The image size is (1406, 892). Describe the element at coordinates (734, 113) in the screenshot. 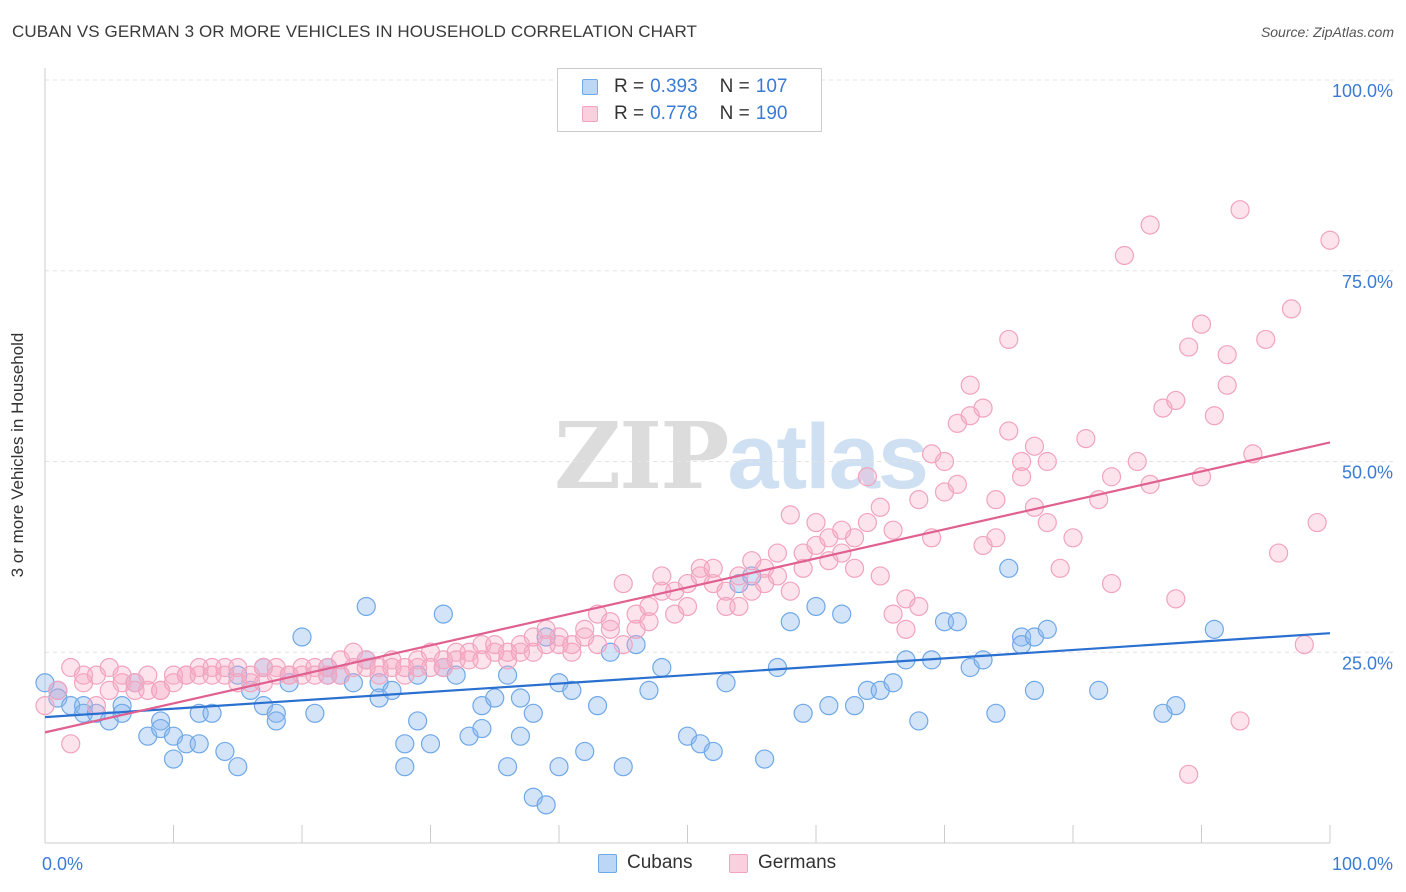

I see `legend-n-label: N =` at that location.